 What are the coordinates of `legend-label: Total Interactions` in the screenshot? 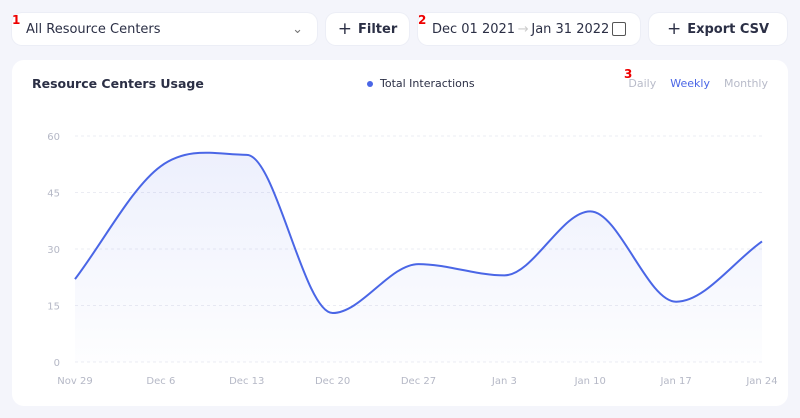 It's located at (427, 83).